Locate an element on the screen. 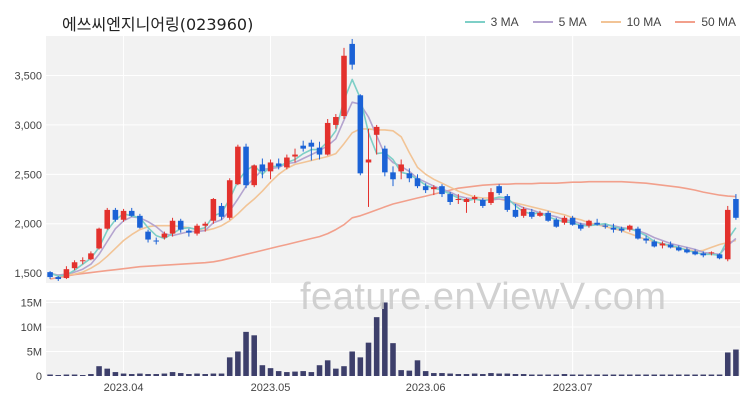  price-tick-label: 2,500 is located at coordinates (28, 175).